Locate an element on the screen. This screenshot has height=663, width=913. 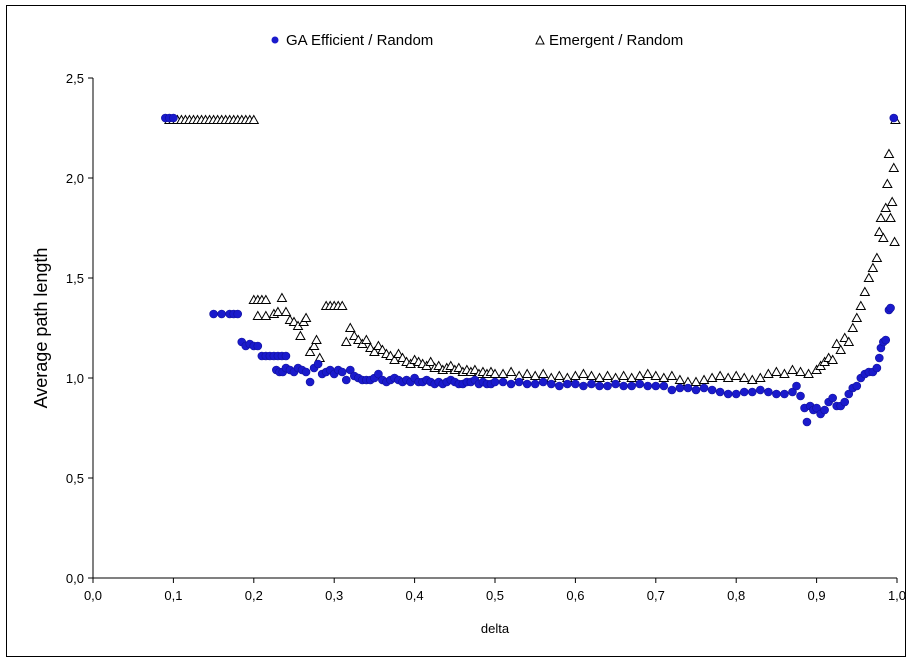
legend-label-ga-efficient: GA Efficient / Random is located at coordinates (359, 40).